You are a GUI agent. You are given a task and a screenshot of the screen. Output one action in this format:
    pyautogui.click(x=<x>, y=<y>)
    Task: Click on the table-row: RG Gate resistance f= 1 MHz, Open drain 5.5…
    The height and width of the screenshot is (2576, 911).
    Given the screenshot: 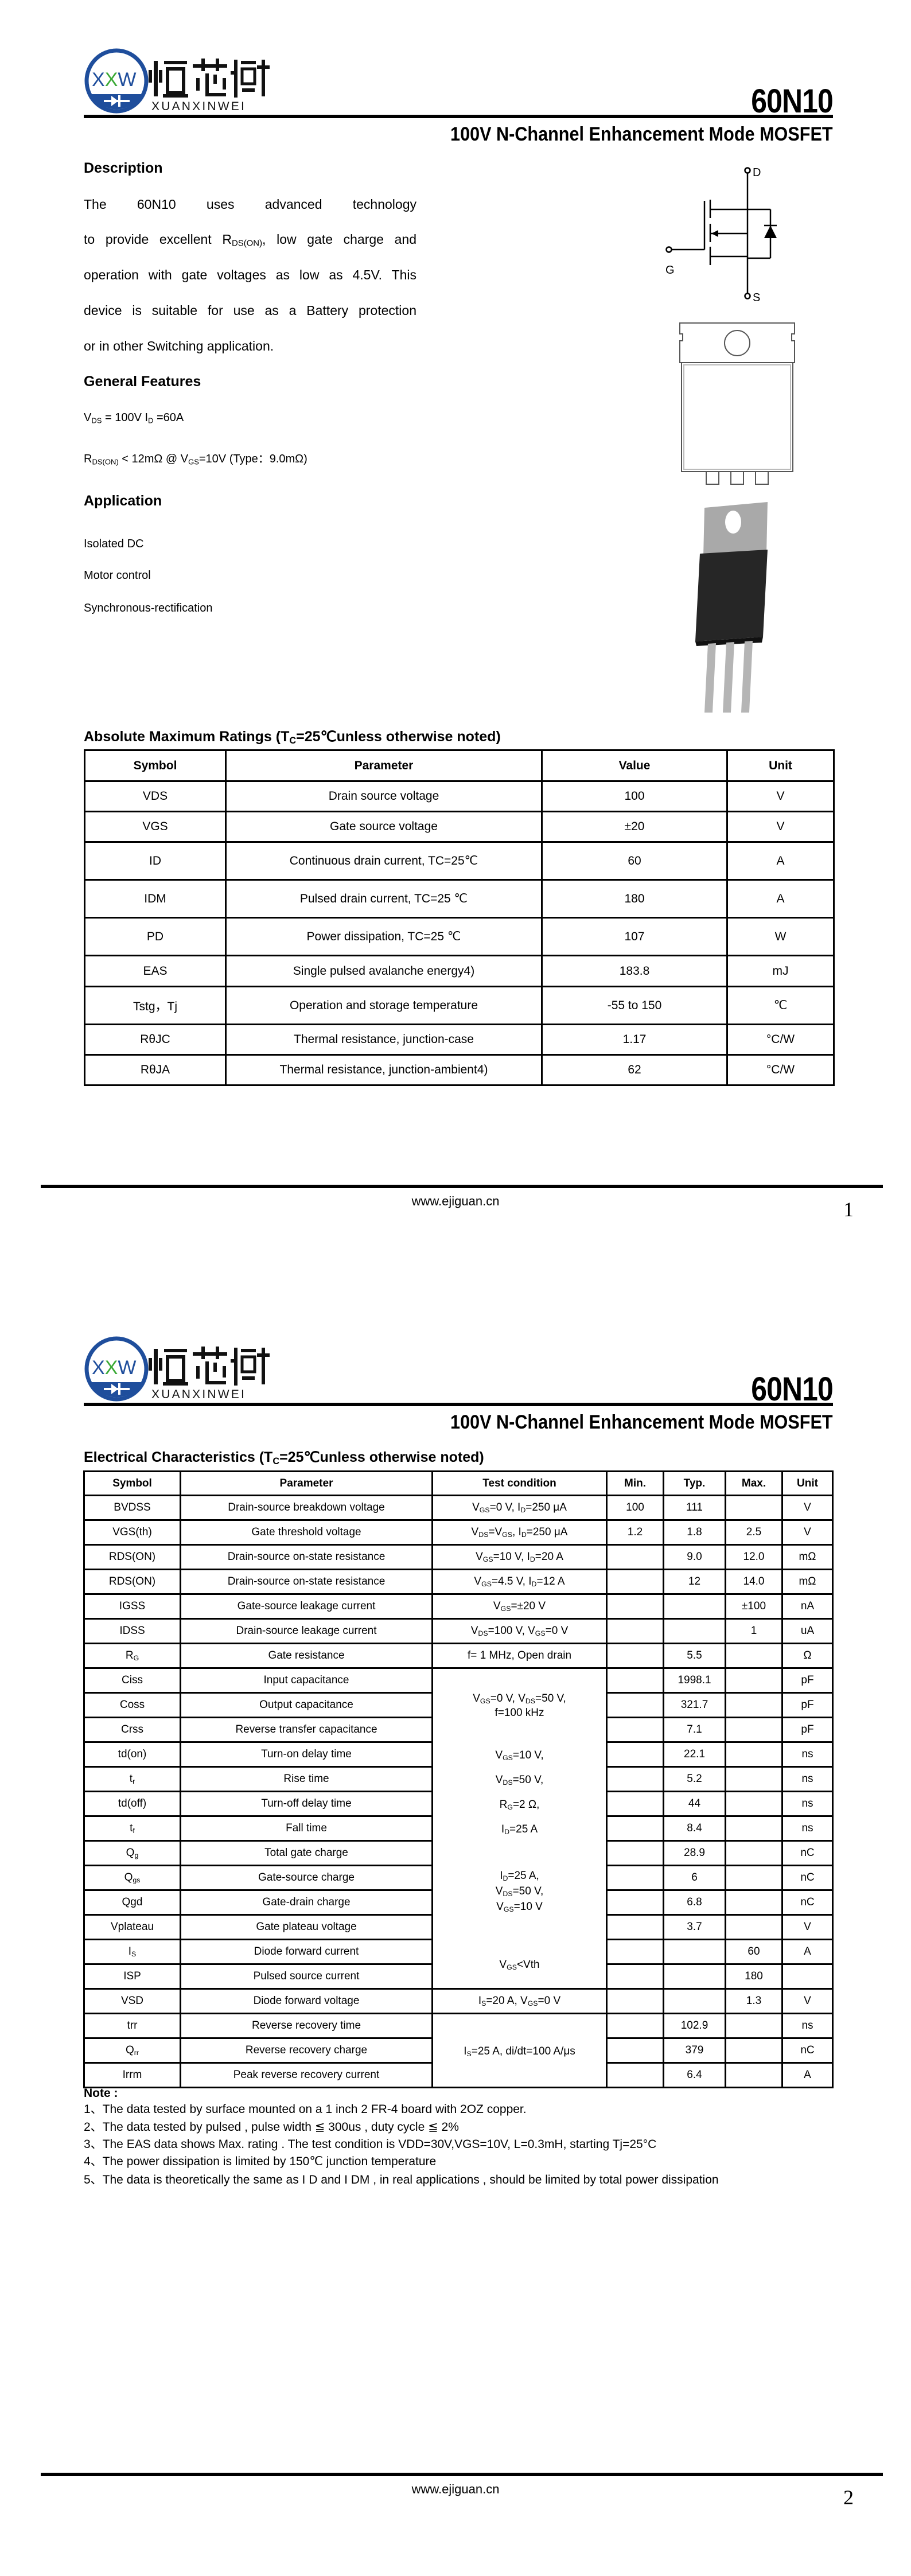 What is the action you would take?
    pyautogui.click(x=458, y=1656)
    